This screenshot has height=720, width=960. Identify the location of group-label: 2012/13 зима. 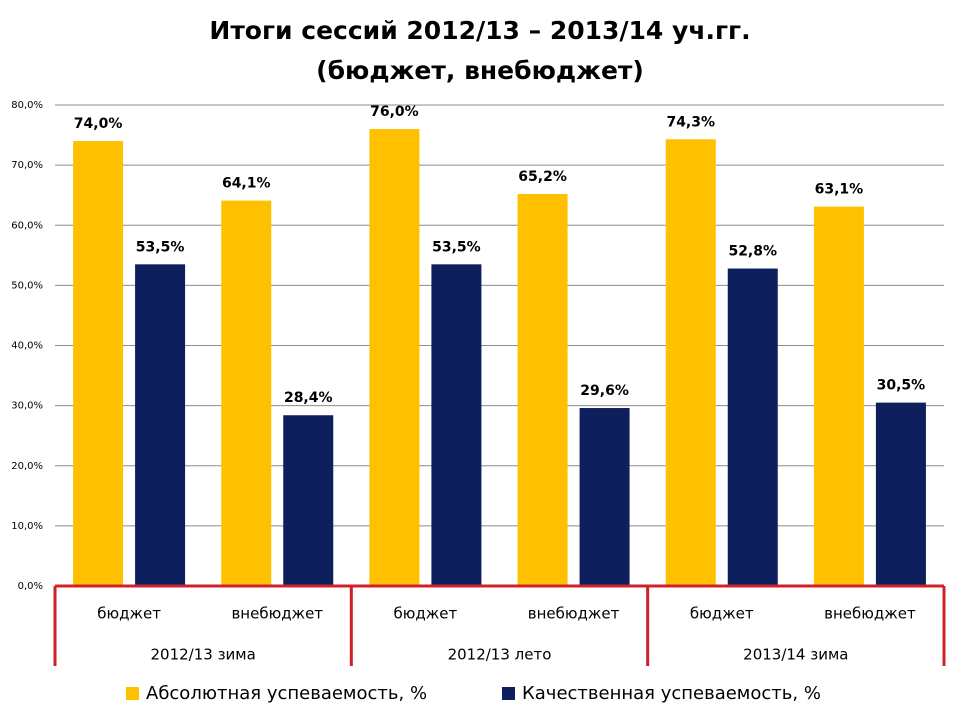
(203, 655).